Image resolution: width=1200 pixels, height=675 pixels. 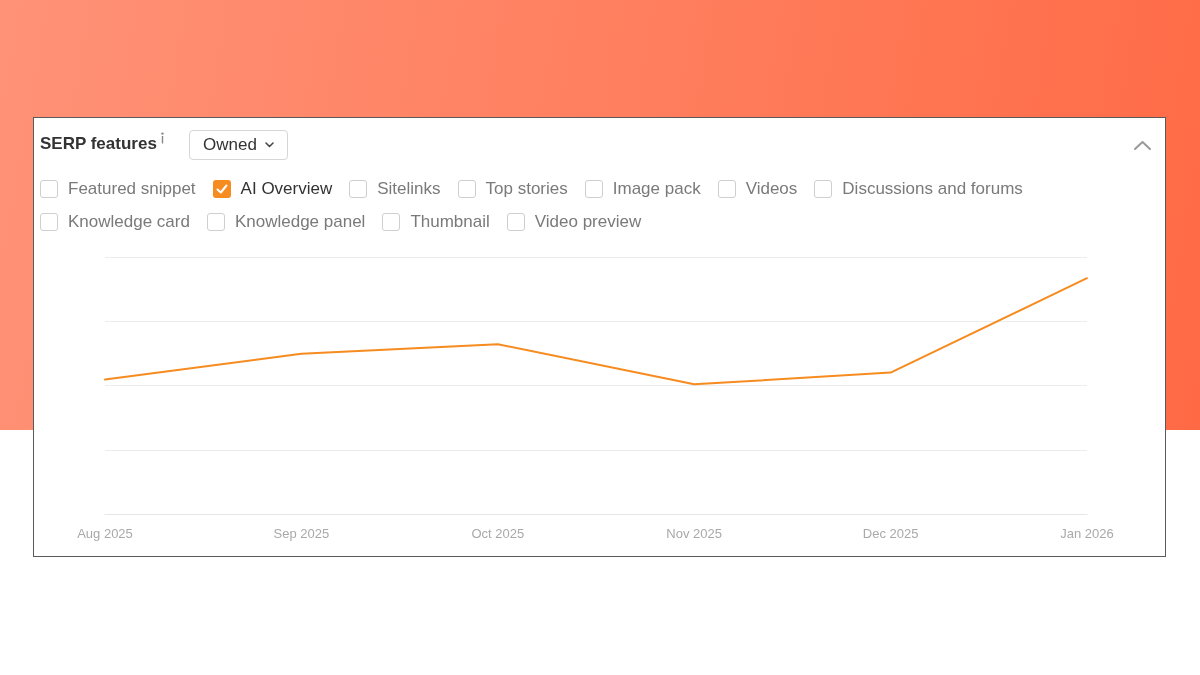 What do you see at coordinates (890, 533) in the screenshot?
I see `x-tick-label: Dec 2025` at bounding box center [890, 533].